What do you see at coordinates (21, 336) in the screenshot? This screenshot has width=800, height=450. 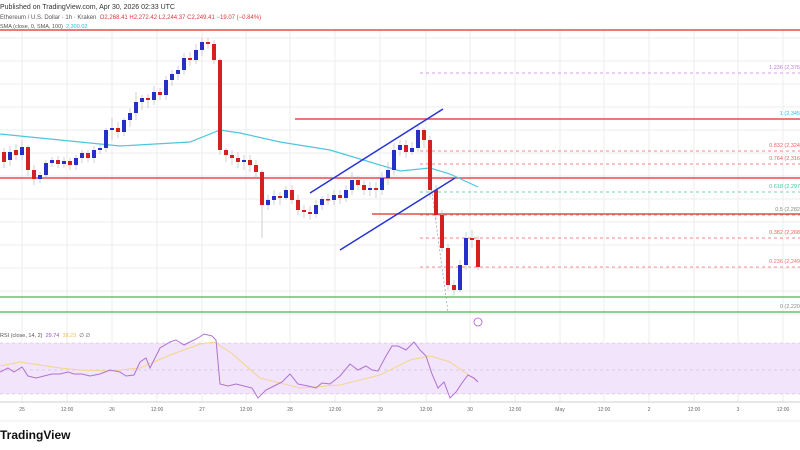 I see `rsi-label: RSI (close, 14, 2)` at bounding box center [21, 336].